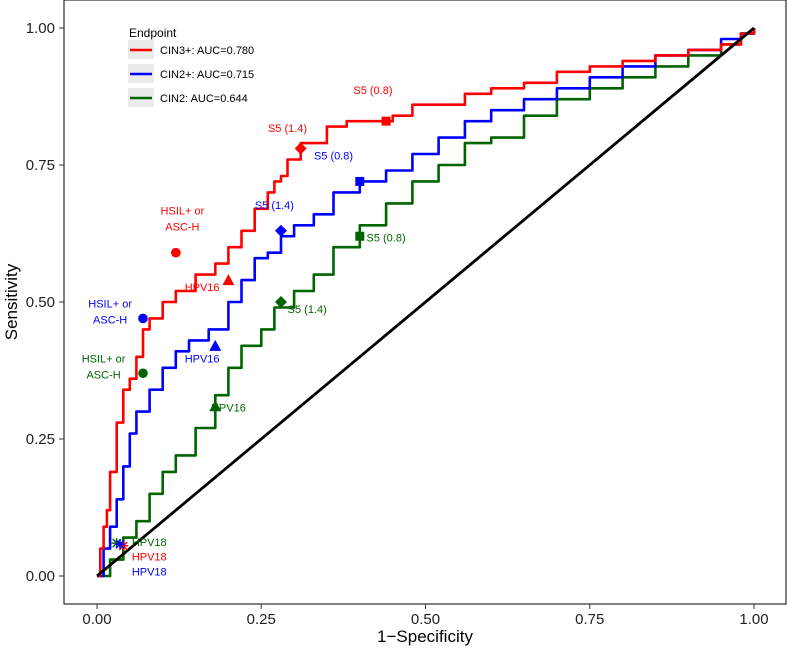 The image size is (787, 648). I want to click on x-tick-label: 0.75, so click(589, 619).